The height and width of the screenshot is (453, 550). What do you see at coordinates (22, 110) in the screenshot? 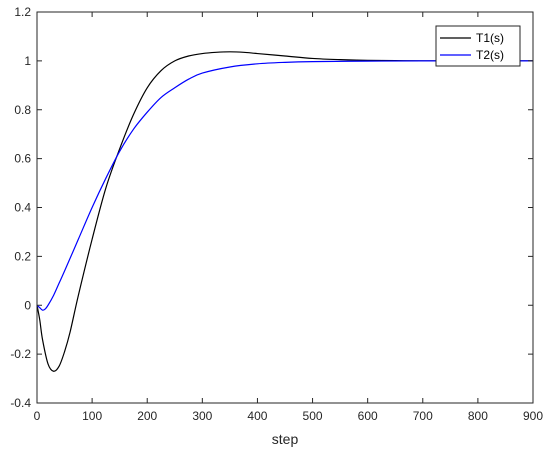
I see `y-tick-label: 0.8` at bounding box center [22, 110].